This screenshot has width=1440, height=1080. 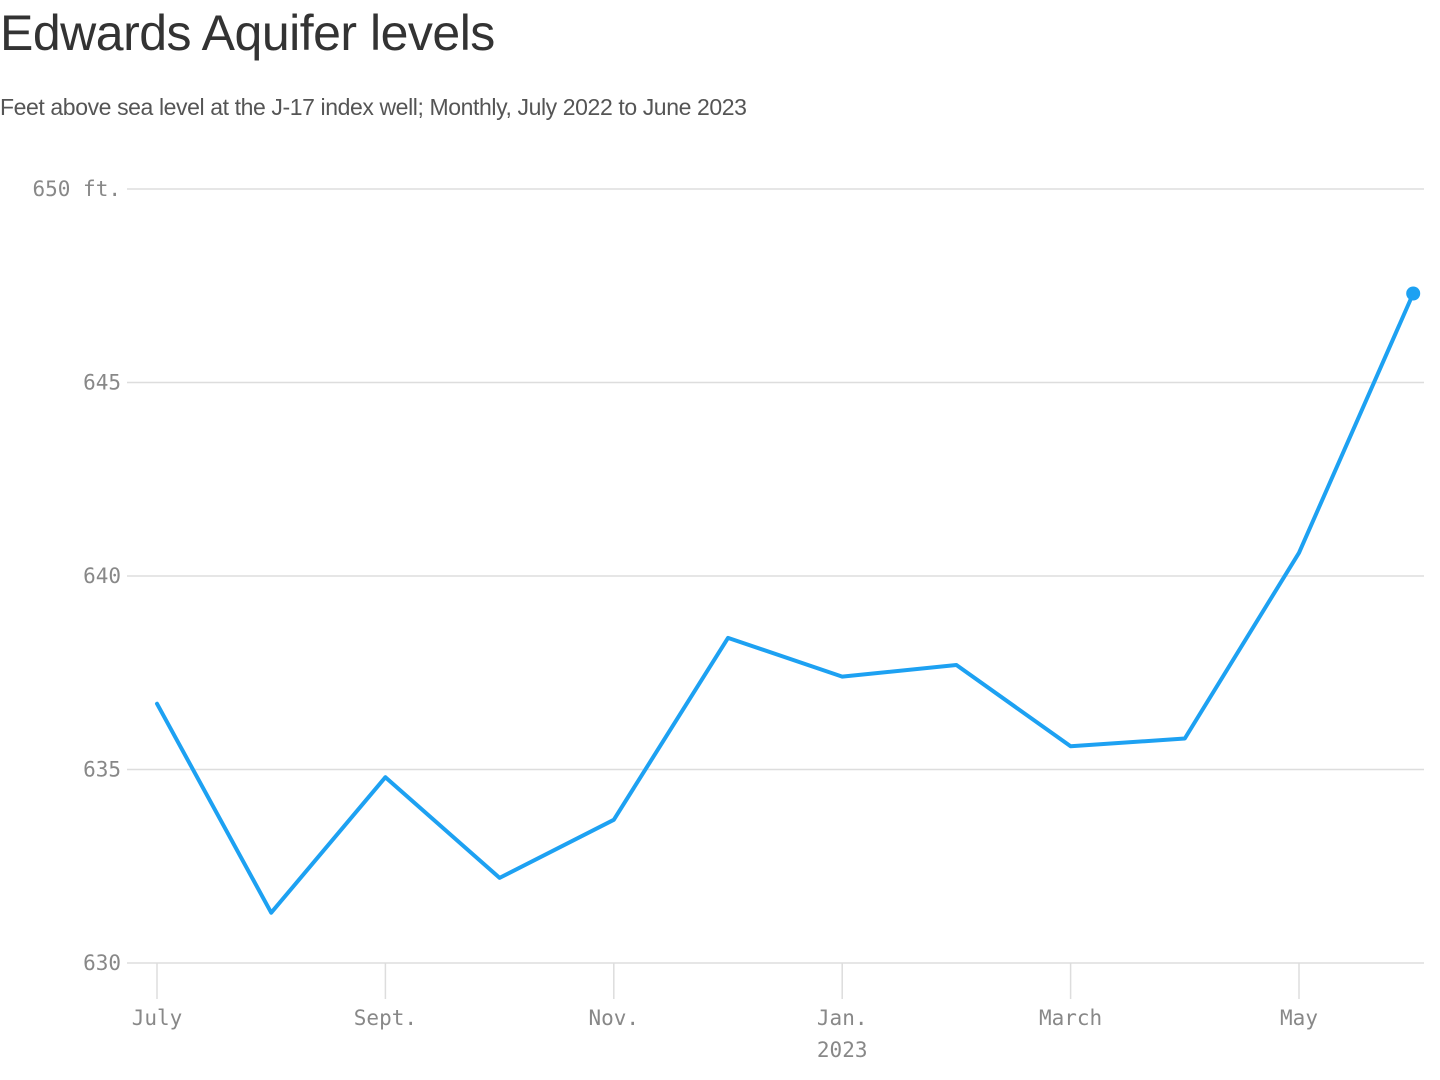 What do you see at coordinates (102, 963) in the screenshot?
I see `y-tick-label: 630` at bounding box center [102, 963].